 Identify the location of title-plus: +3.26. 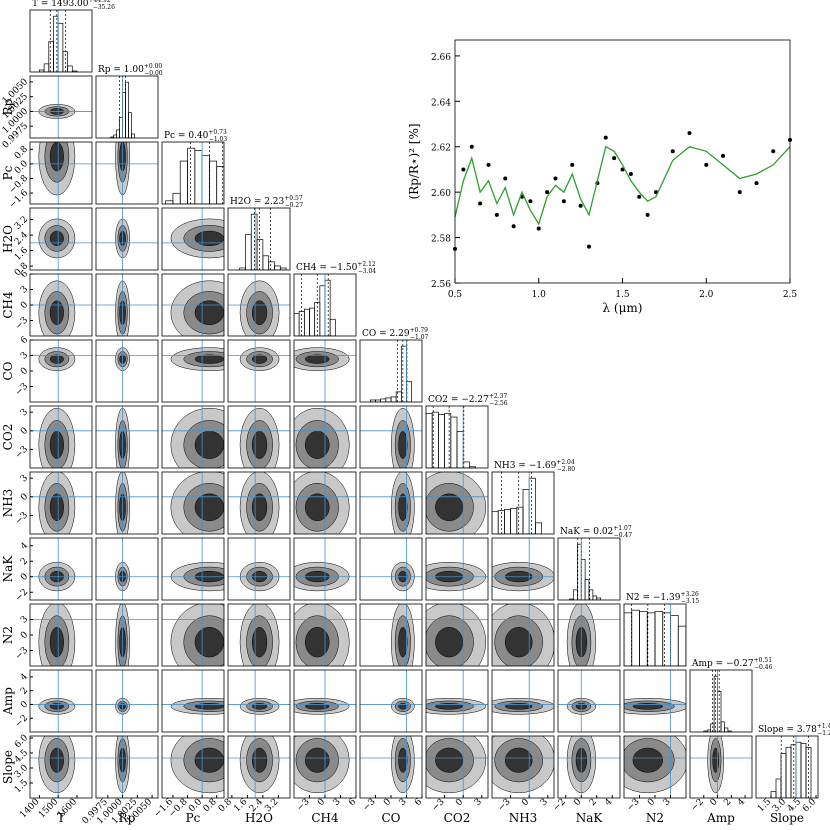
(689, 594).